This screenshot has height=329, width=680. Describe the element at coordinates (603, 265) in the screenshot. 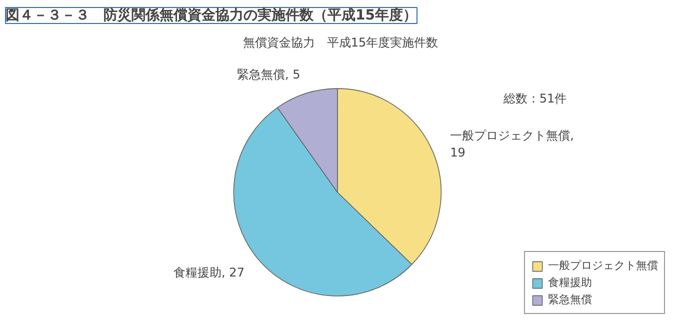

I see `legend-label: 一般プロジェクト無償` at that location.